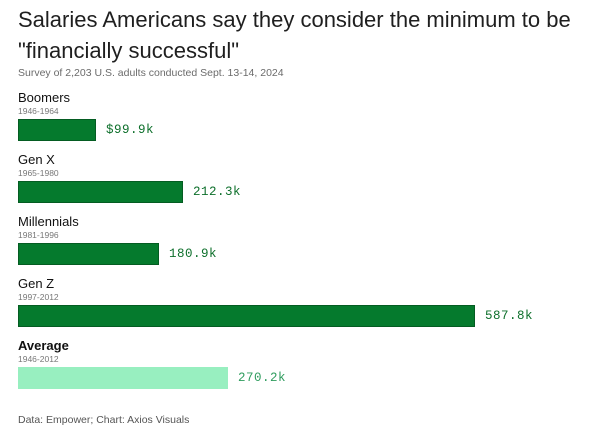 The image size is (600, 431). Describe the element at coordinates (300, 245) in the screenshot. I see `bar-group-millennials: Millennials 1981-1996 180.9k` at that location.